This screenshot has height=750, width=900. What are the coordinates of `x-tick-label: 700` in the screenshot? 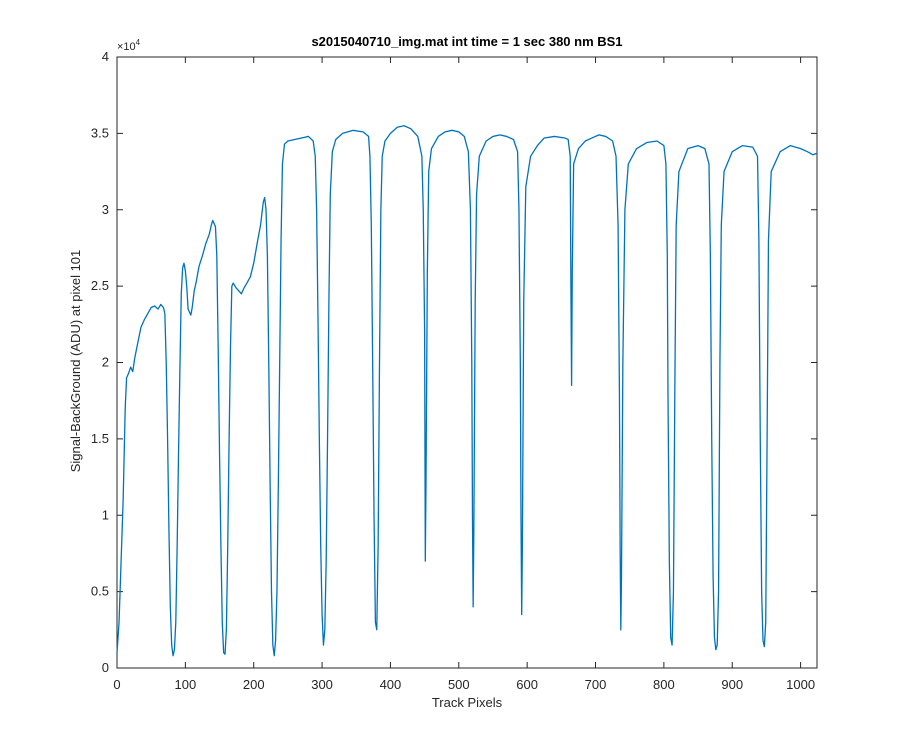 It's located at (596, 684).